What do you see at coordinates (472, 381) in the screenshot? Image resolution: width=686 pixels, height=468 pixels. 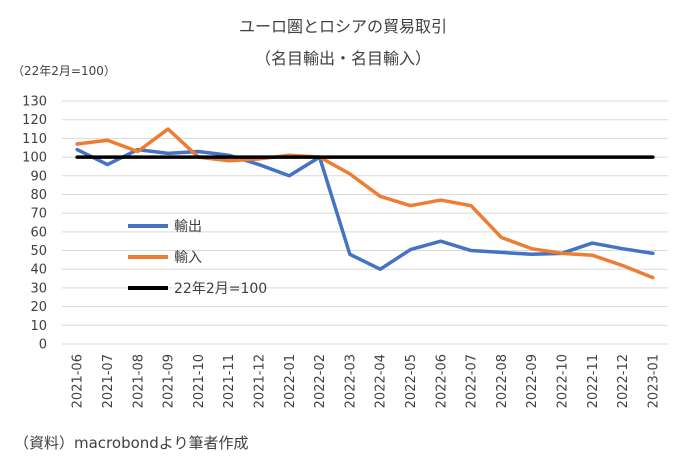 I see `x-tick-label: 2022-07` at bounding box center [472, 381].